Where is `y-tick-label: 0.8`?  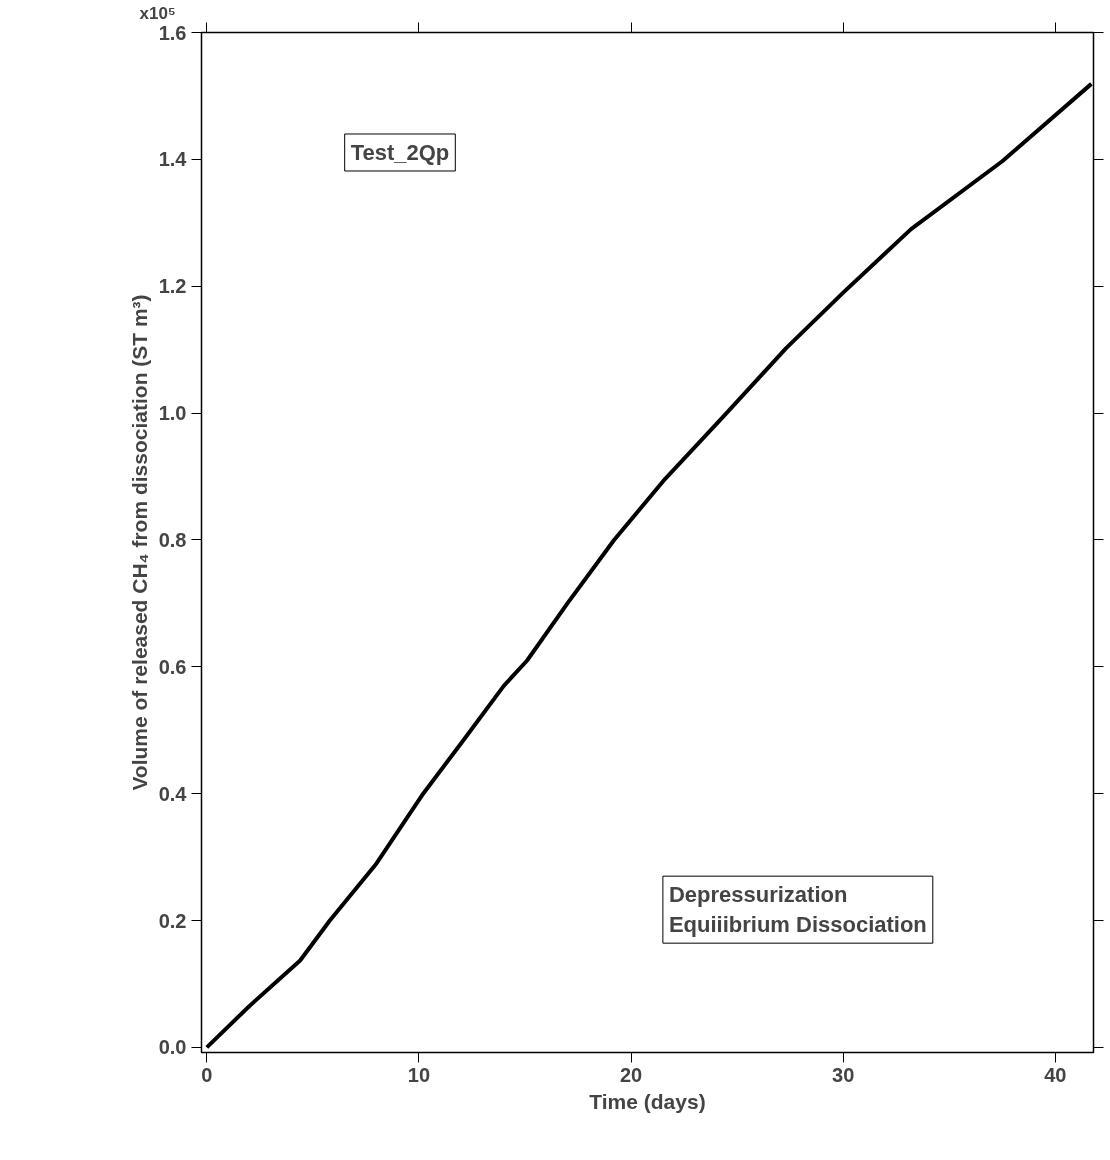 y-tick-label: 0.8 is located at coordinates (172, 539).